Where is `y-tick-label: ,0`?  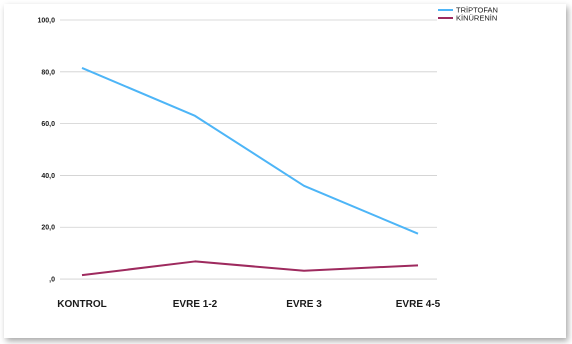 y-tick-label: ,0 is located at coordinates (52, 280).